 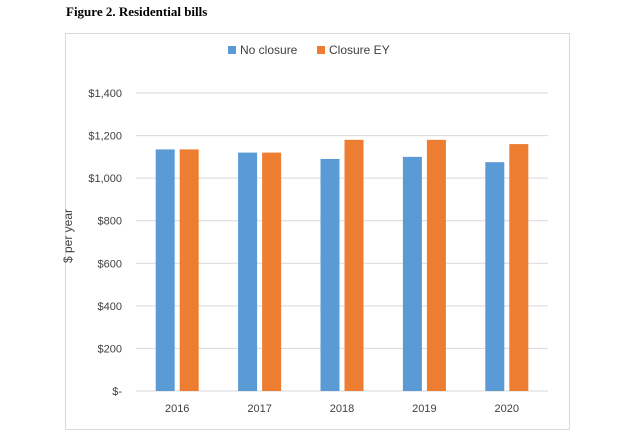 I want to click on bar-no-closure-2020, so click(x=495, y=276).